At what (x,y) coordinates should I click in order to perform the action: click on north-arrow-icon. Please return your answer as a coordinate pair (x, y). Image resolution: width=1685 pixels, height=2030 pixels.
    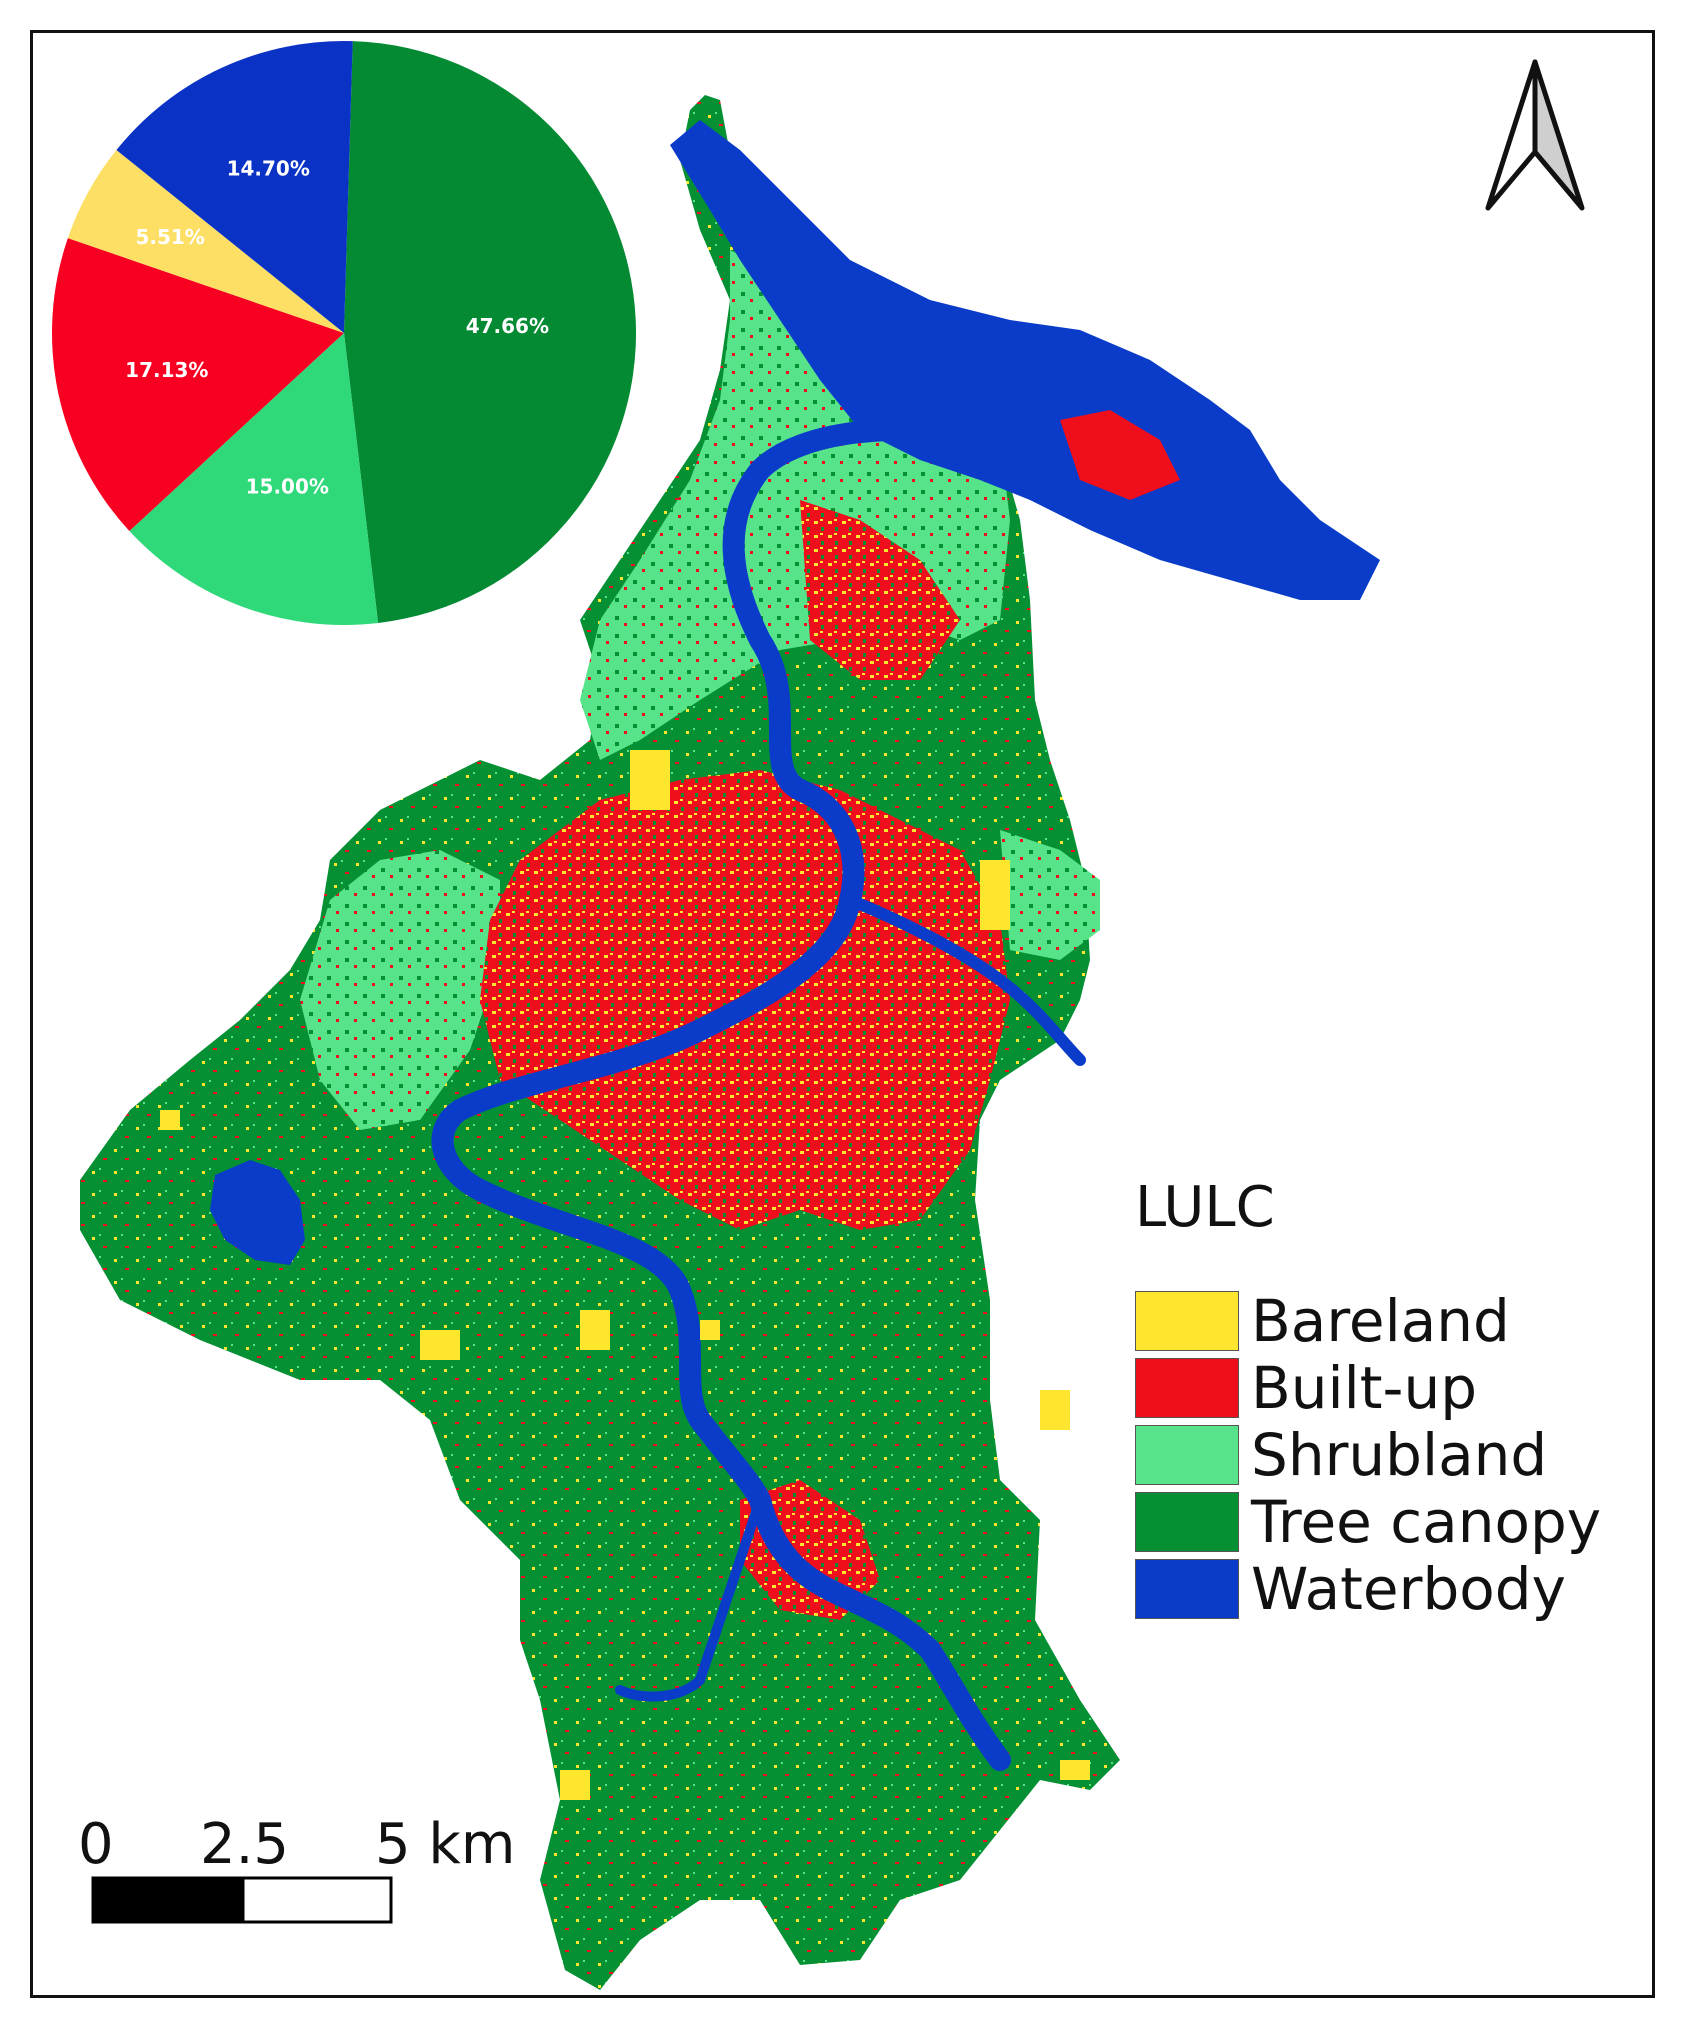
    Looking at the image, I should click on (1535, 135).